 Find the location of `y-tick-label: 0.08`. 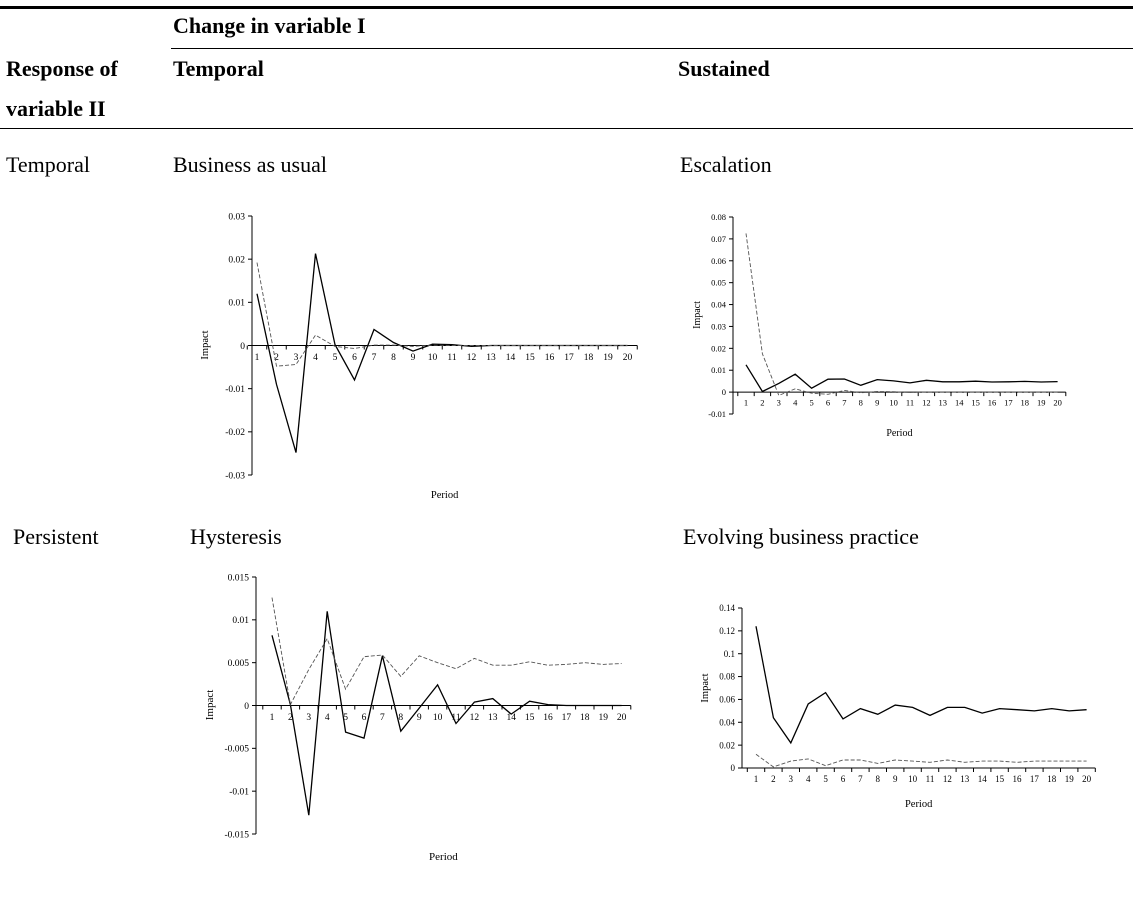

y-tick-label: 0.08 is located at coordinates (718, 217).